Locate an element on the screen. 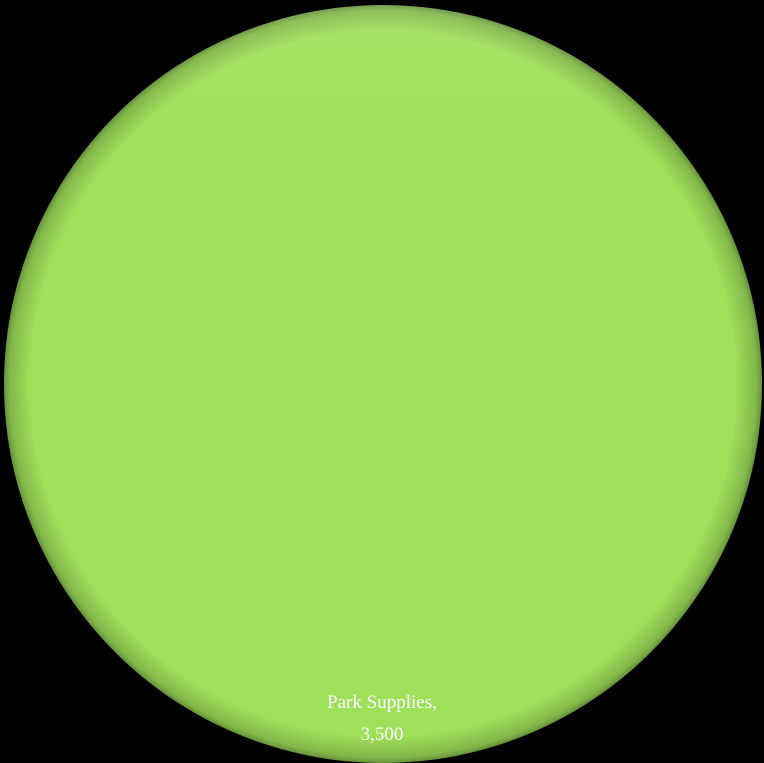 The image size is (764, 763). data-label-park-supplies-value: 3,500 is located at coordinates (382, 734).